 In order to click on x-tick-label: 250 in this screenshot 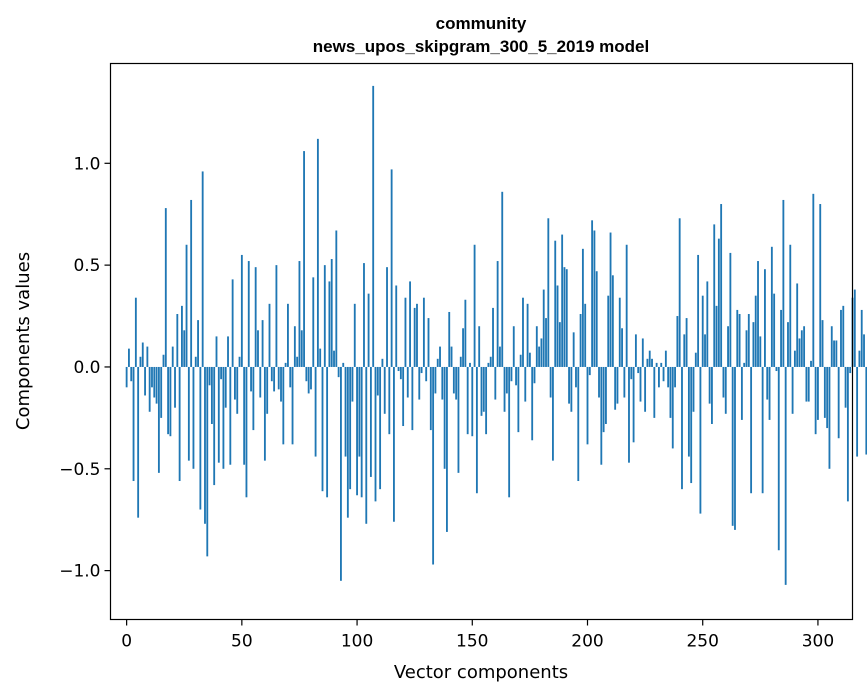, I will do `click(702, 642)`.